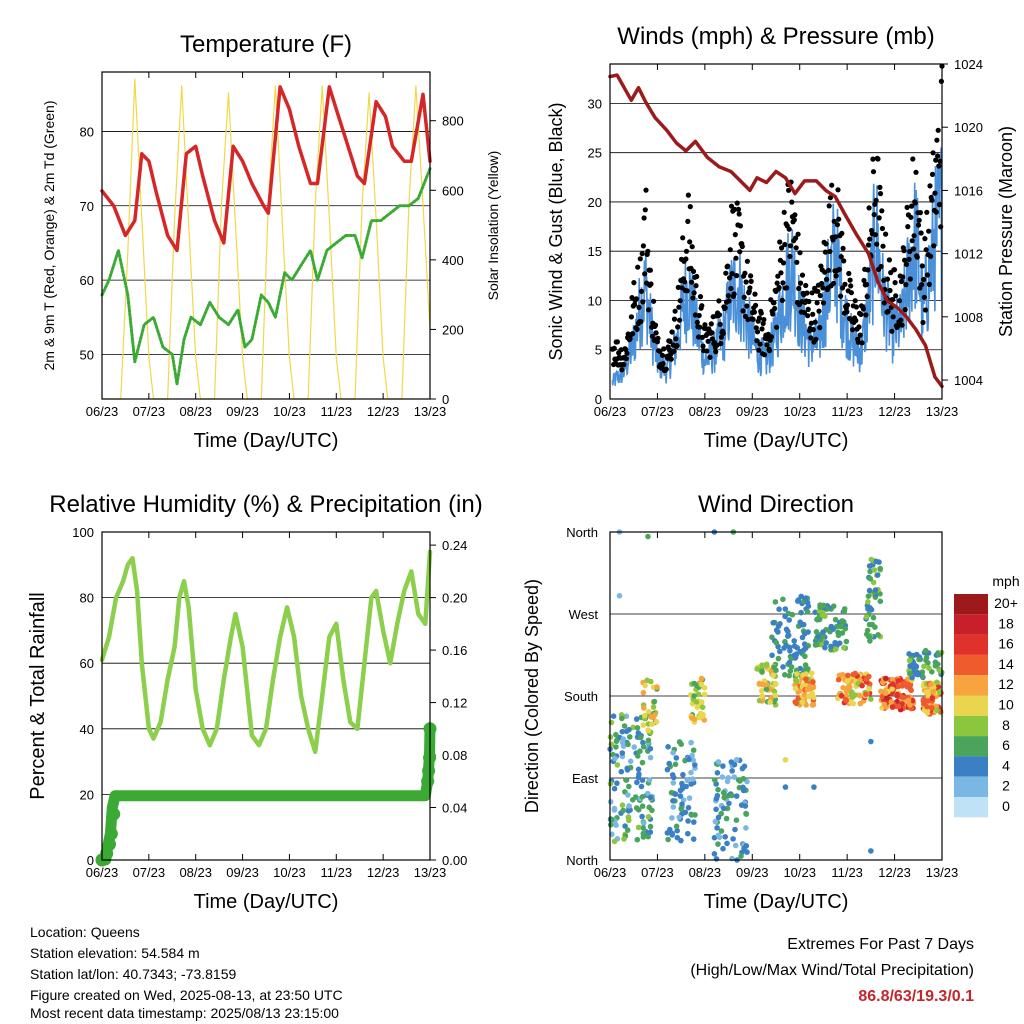 Image resolution: width=1024 pixels, height=1024 pixels. I want to click on x-tick-label: 08/23, so click(195, 872).